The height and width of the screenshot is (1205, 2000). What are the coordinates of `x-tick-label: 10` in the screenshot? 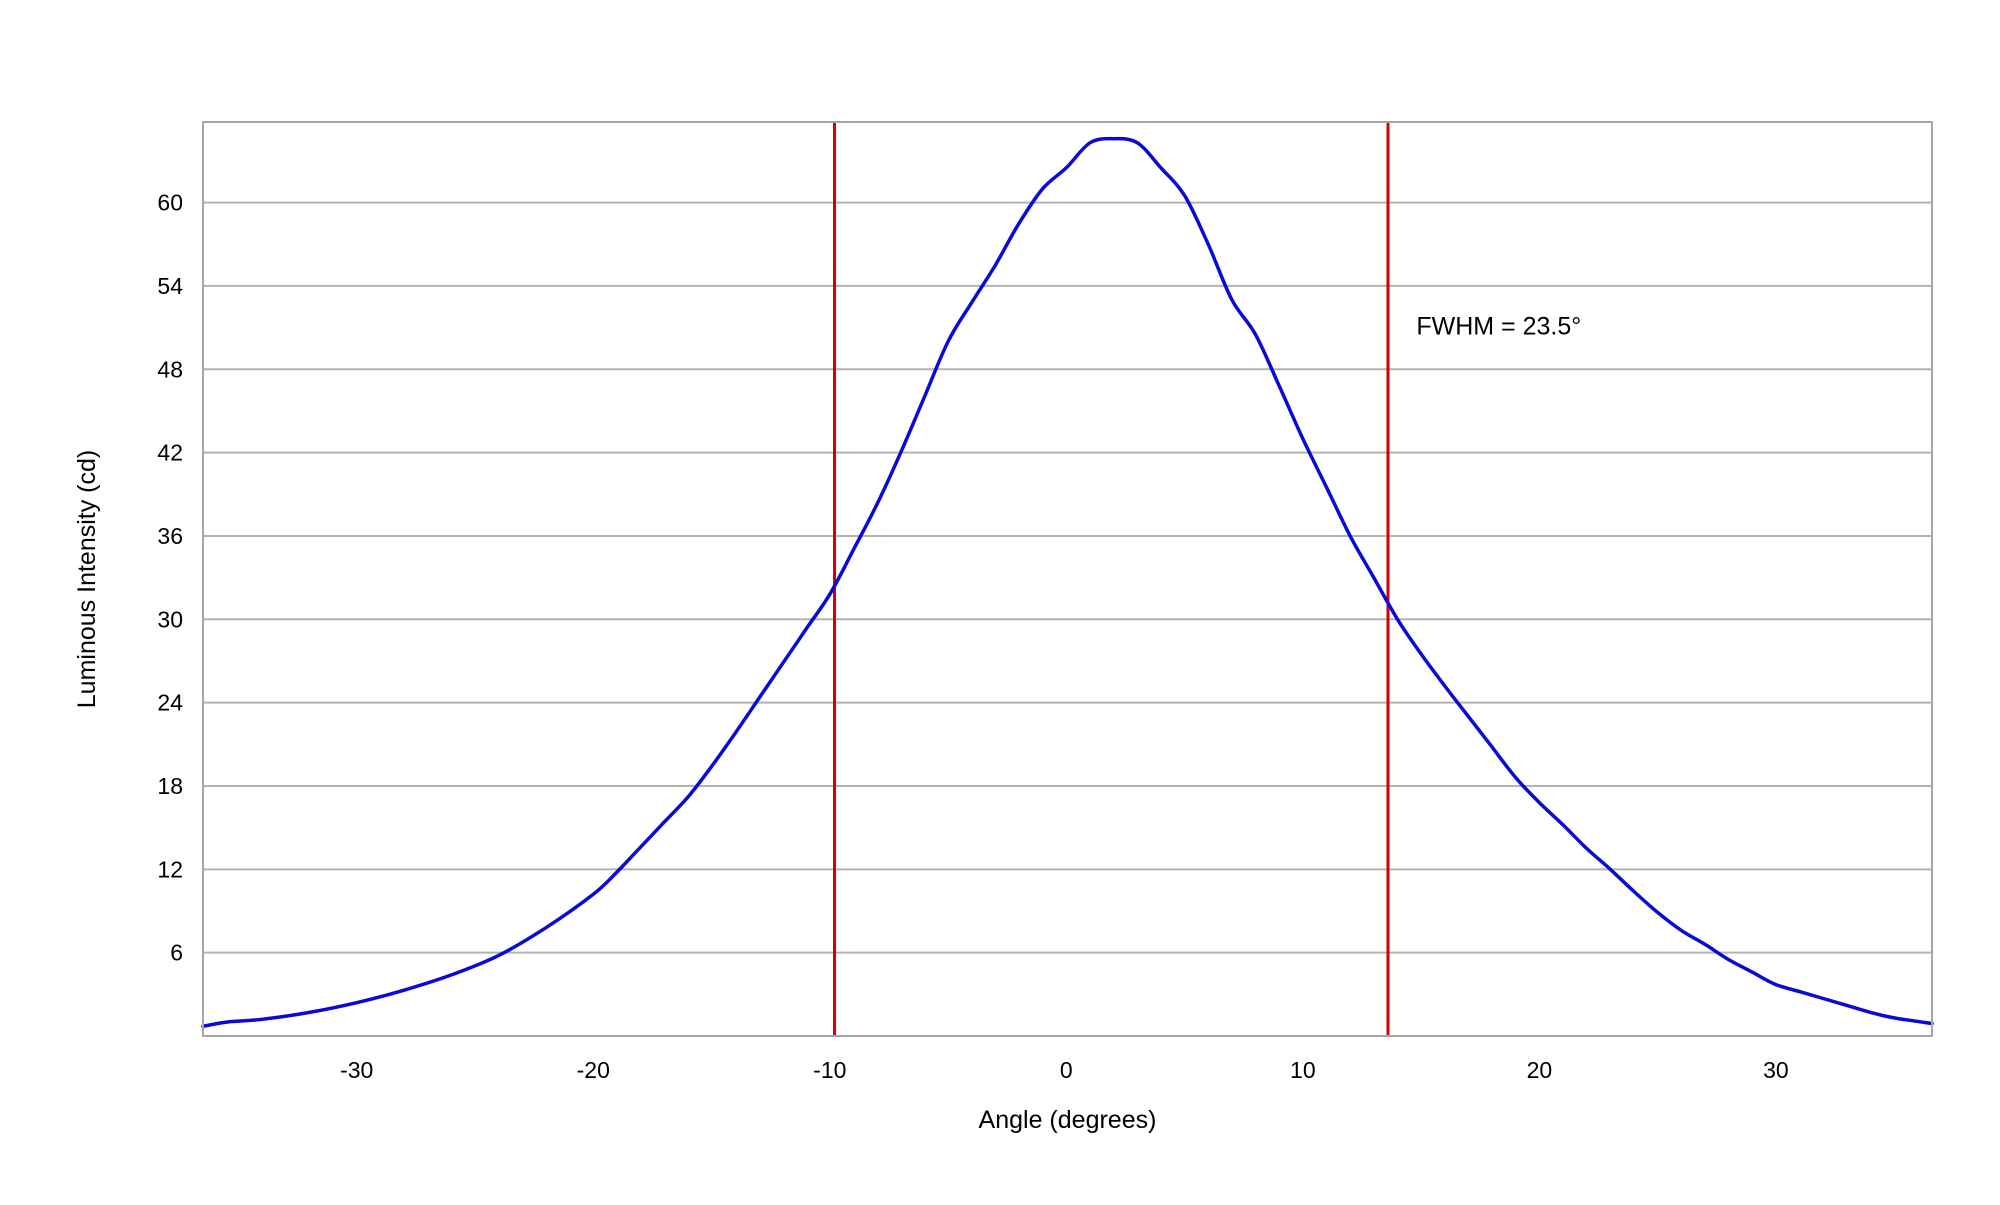 It's located at (1303, 1070).